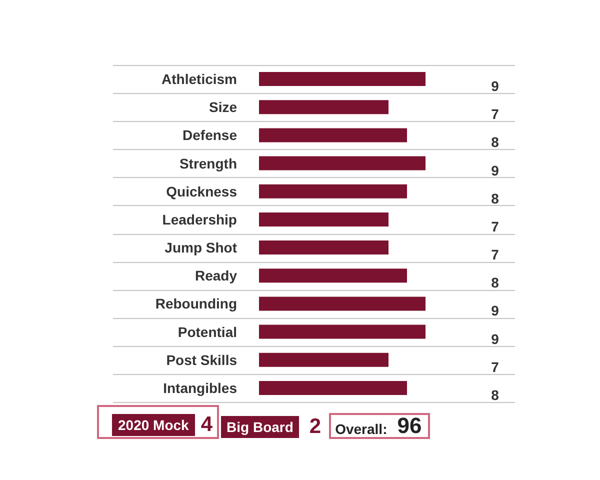  I want to click on text: 4, so click(206, 424).